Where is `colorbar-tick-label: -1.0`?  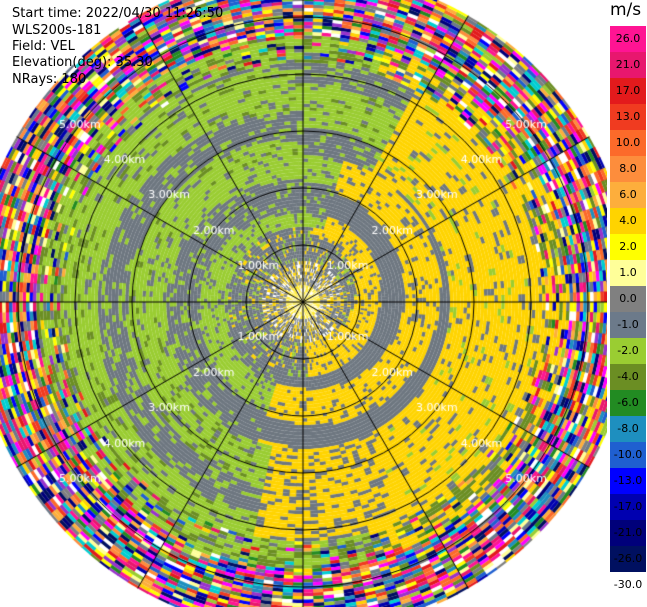
colorbar-tick-label: -1.0 is located at coordinates (628, 324).